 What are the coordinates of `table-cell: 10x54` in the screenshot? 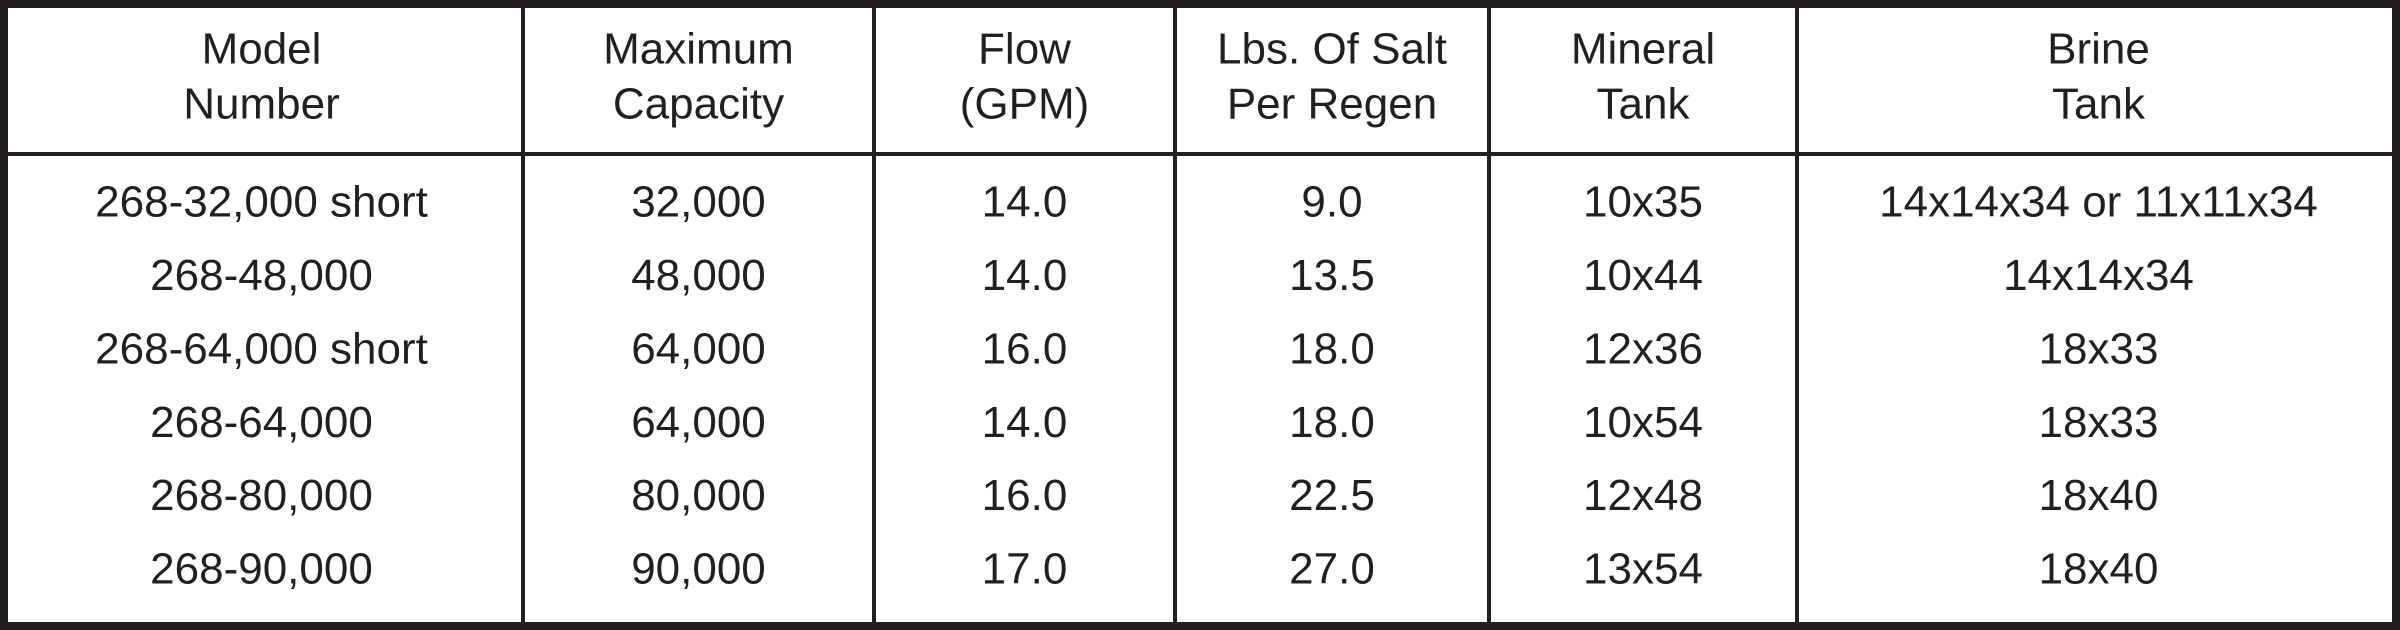 It's located at (1643, 422).